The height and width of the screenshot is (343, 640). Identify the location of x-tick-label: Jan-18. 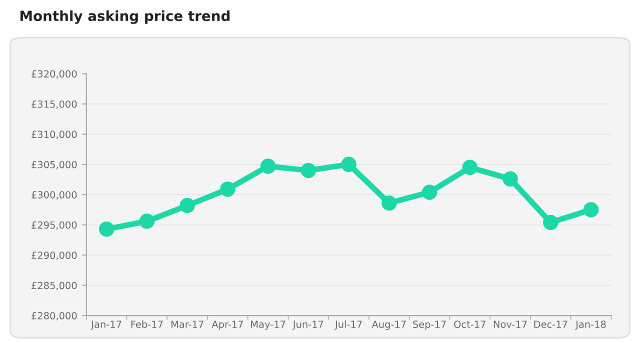
(590, 325).